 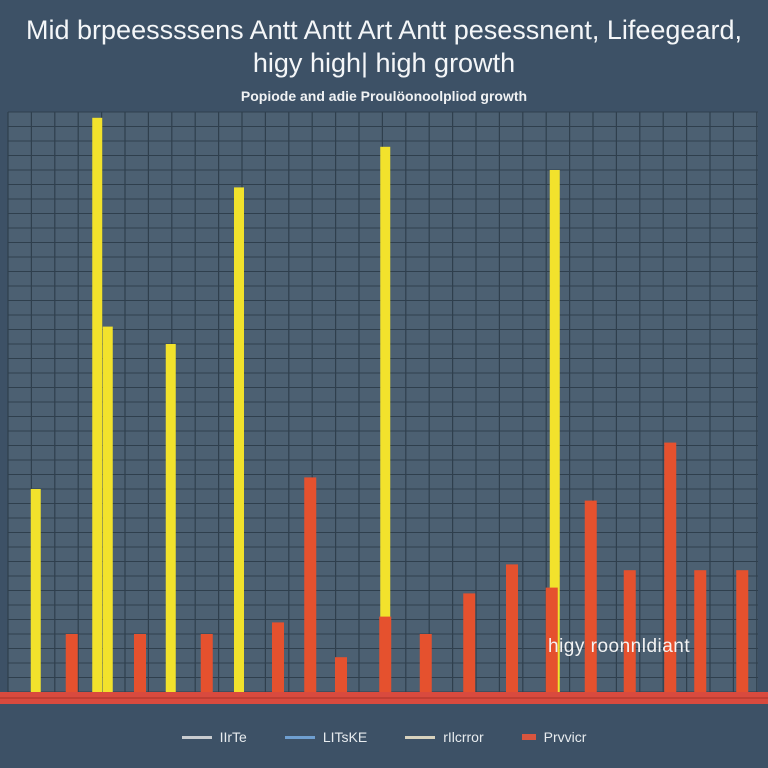 What do you see at coordinates (214, 737) in the screenshot?
I see `legend-item: IIrTe` at bounding box center [214, 737].